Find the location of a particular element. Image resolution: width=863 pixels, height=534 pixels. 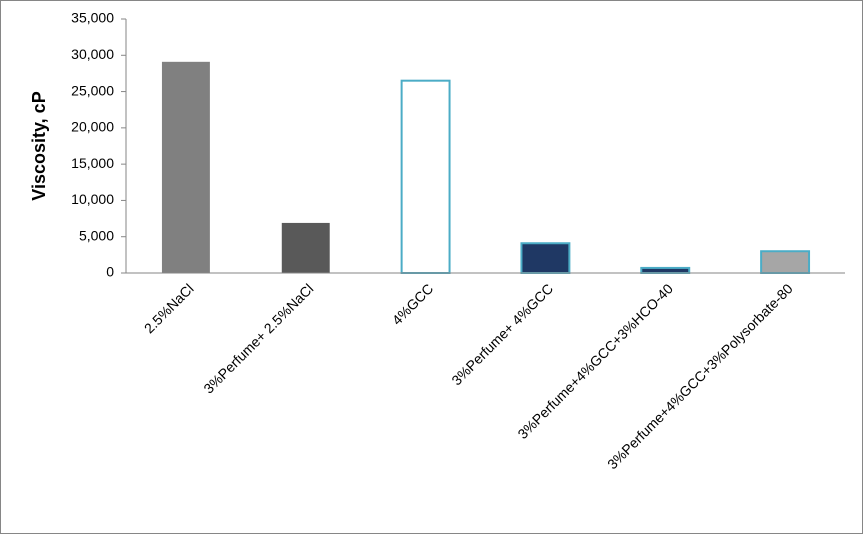

y-tick-label: 35,000 is located at coordinates (92, 18).